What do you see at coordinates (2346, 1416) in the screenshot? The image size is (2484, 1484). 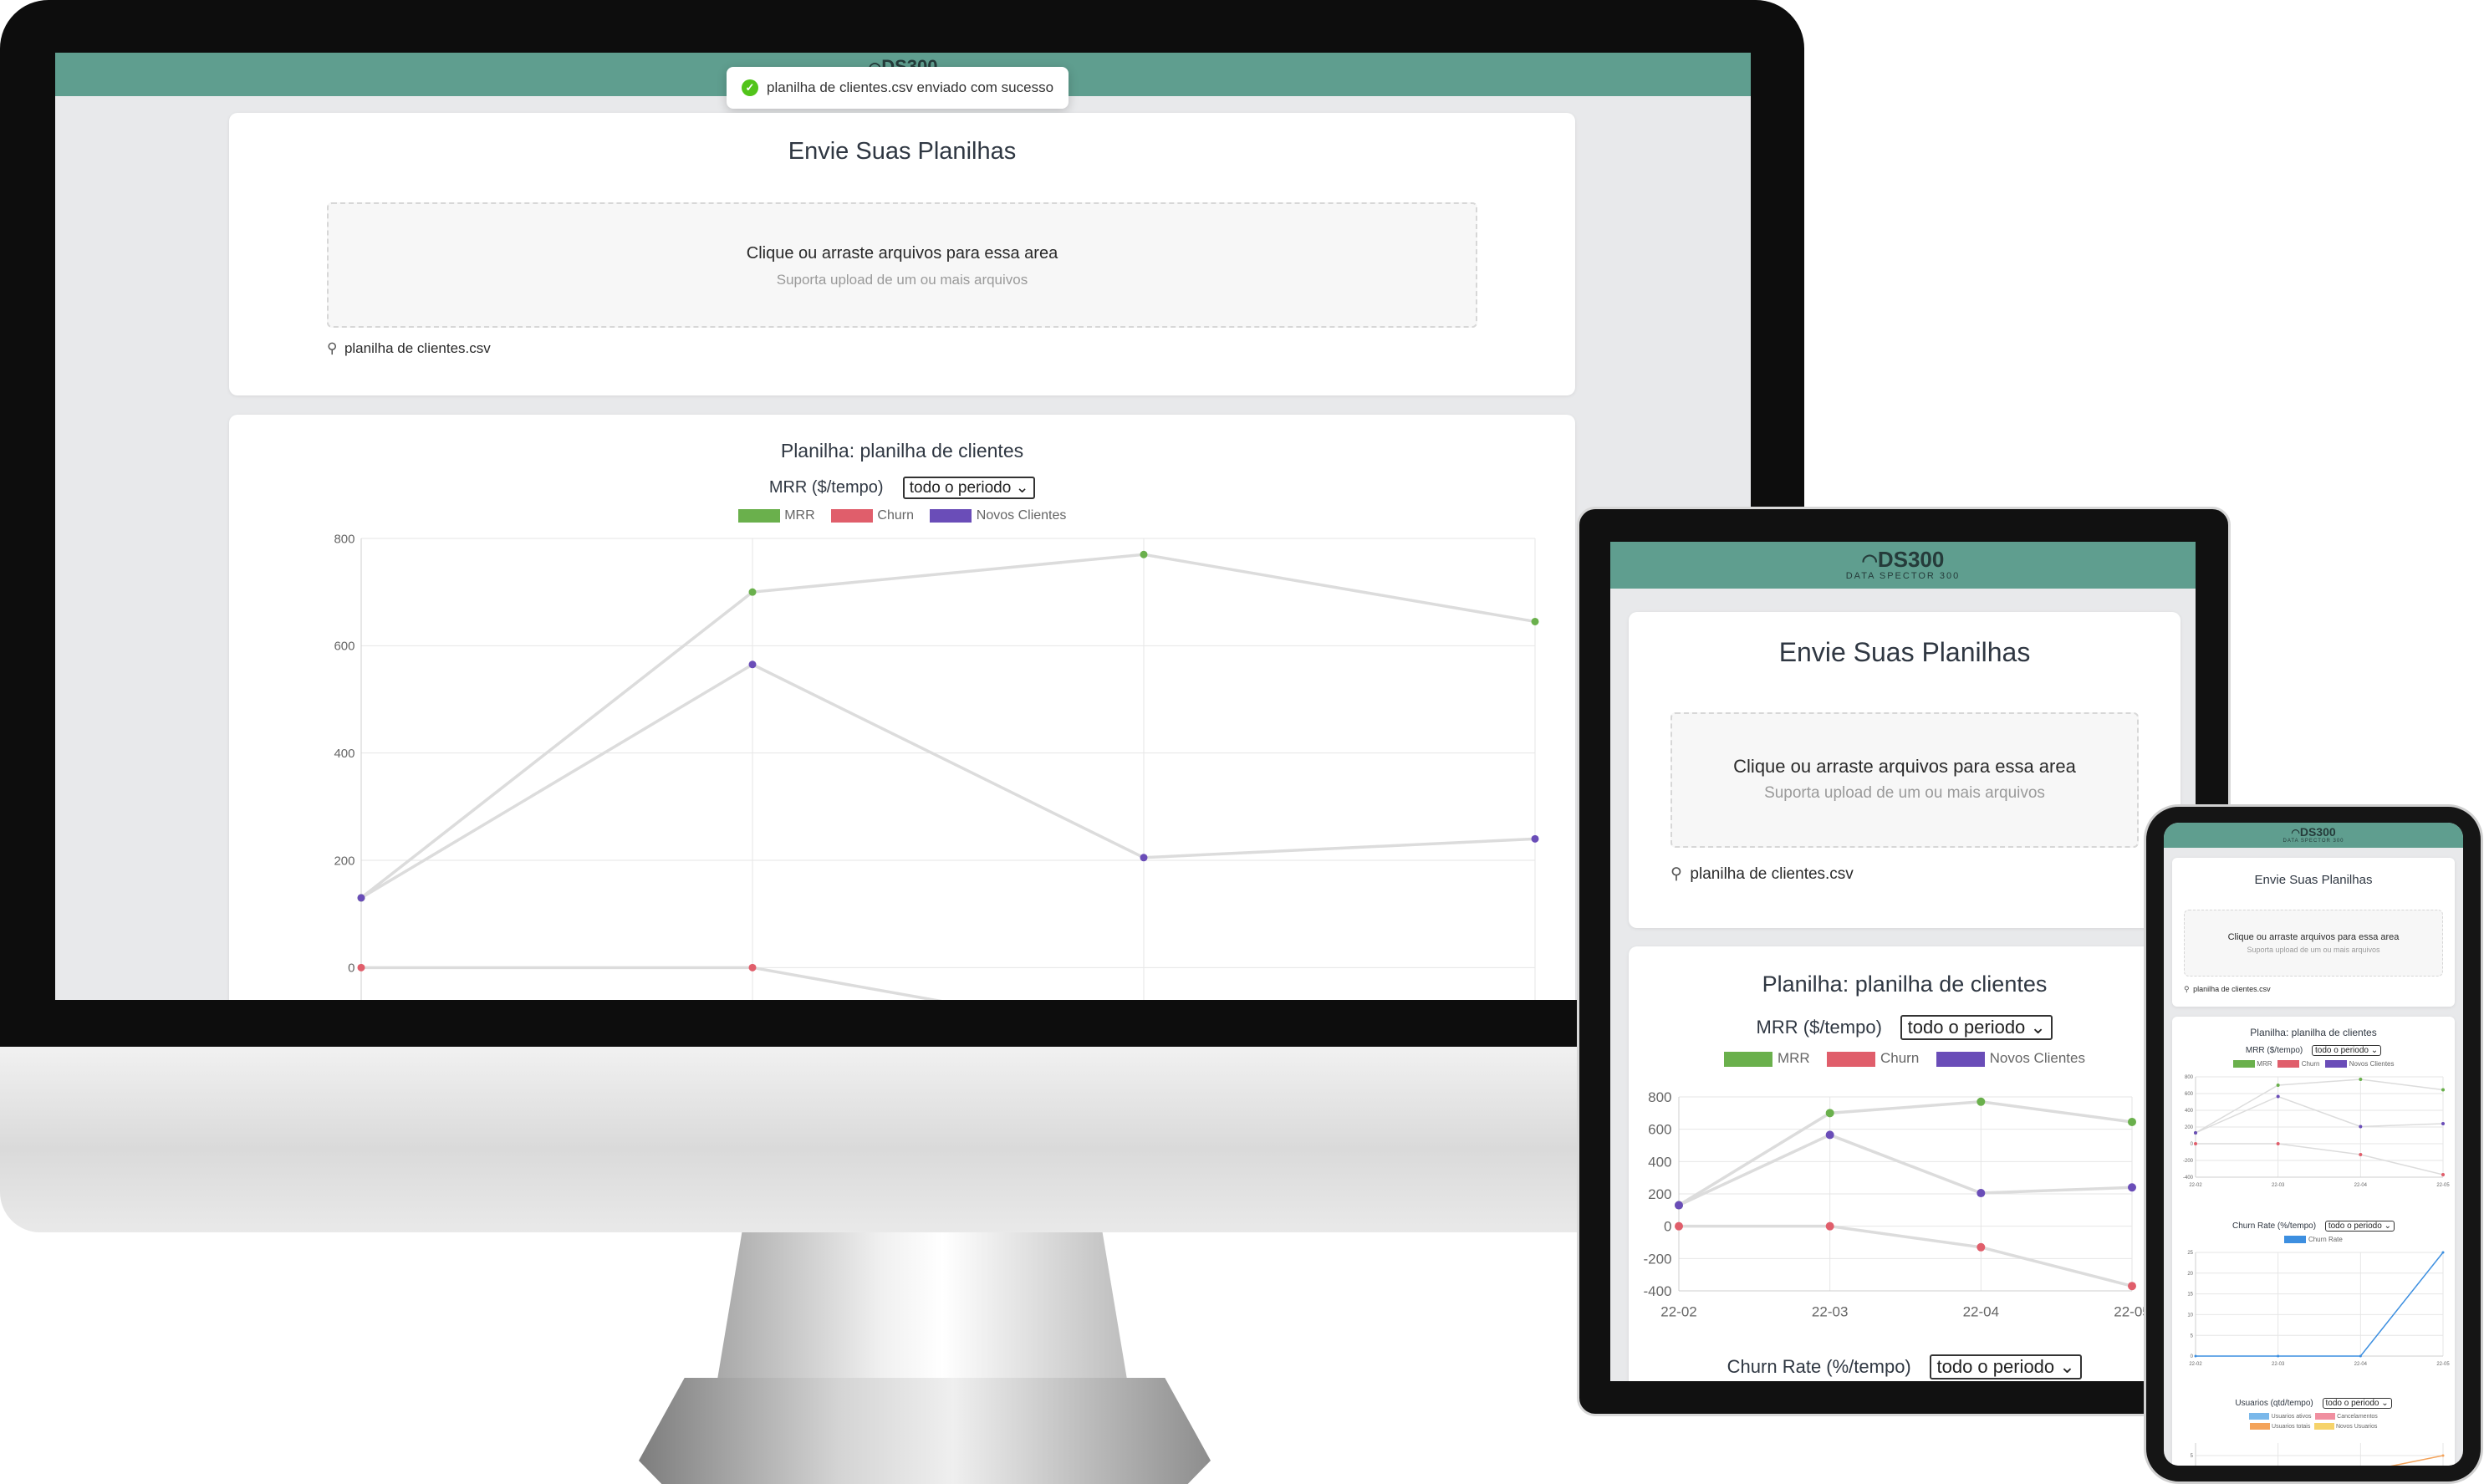 I see `phone-legend-cancelamentos: Cancelamentos` at bounding box center [2346, 1416].